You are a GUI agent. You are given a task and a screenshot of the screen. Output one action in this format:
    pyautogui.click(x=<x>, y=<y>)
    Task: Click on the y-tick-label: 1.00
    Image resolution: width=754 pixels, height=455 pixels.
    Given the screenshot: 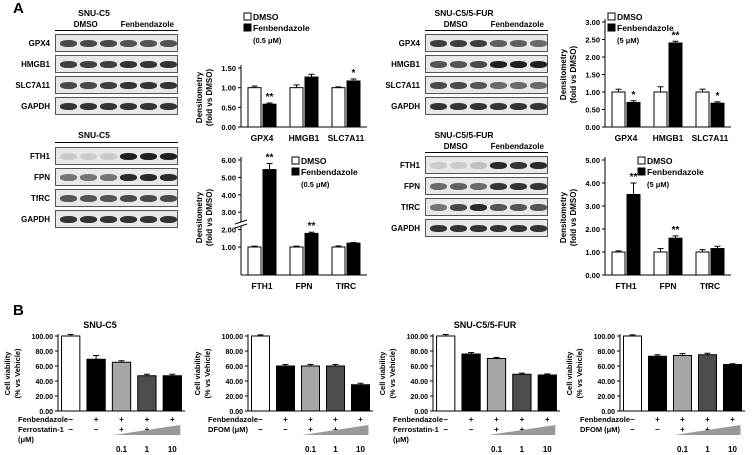 What is the action you would take?
    pyautogui.click(x=228, y=247)
    